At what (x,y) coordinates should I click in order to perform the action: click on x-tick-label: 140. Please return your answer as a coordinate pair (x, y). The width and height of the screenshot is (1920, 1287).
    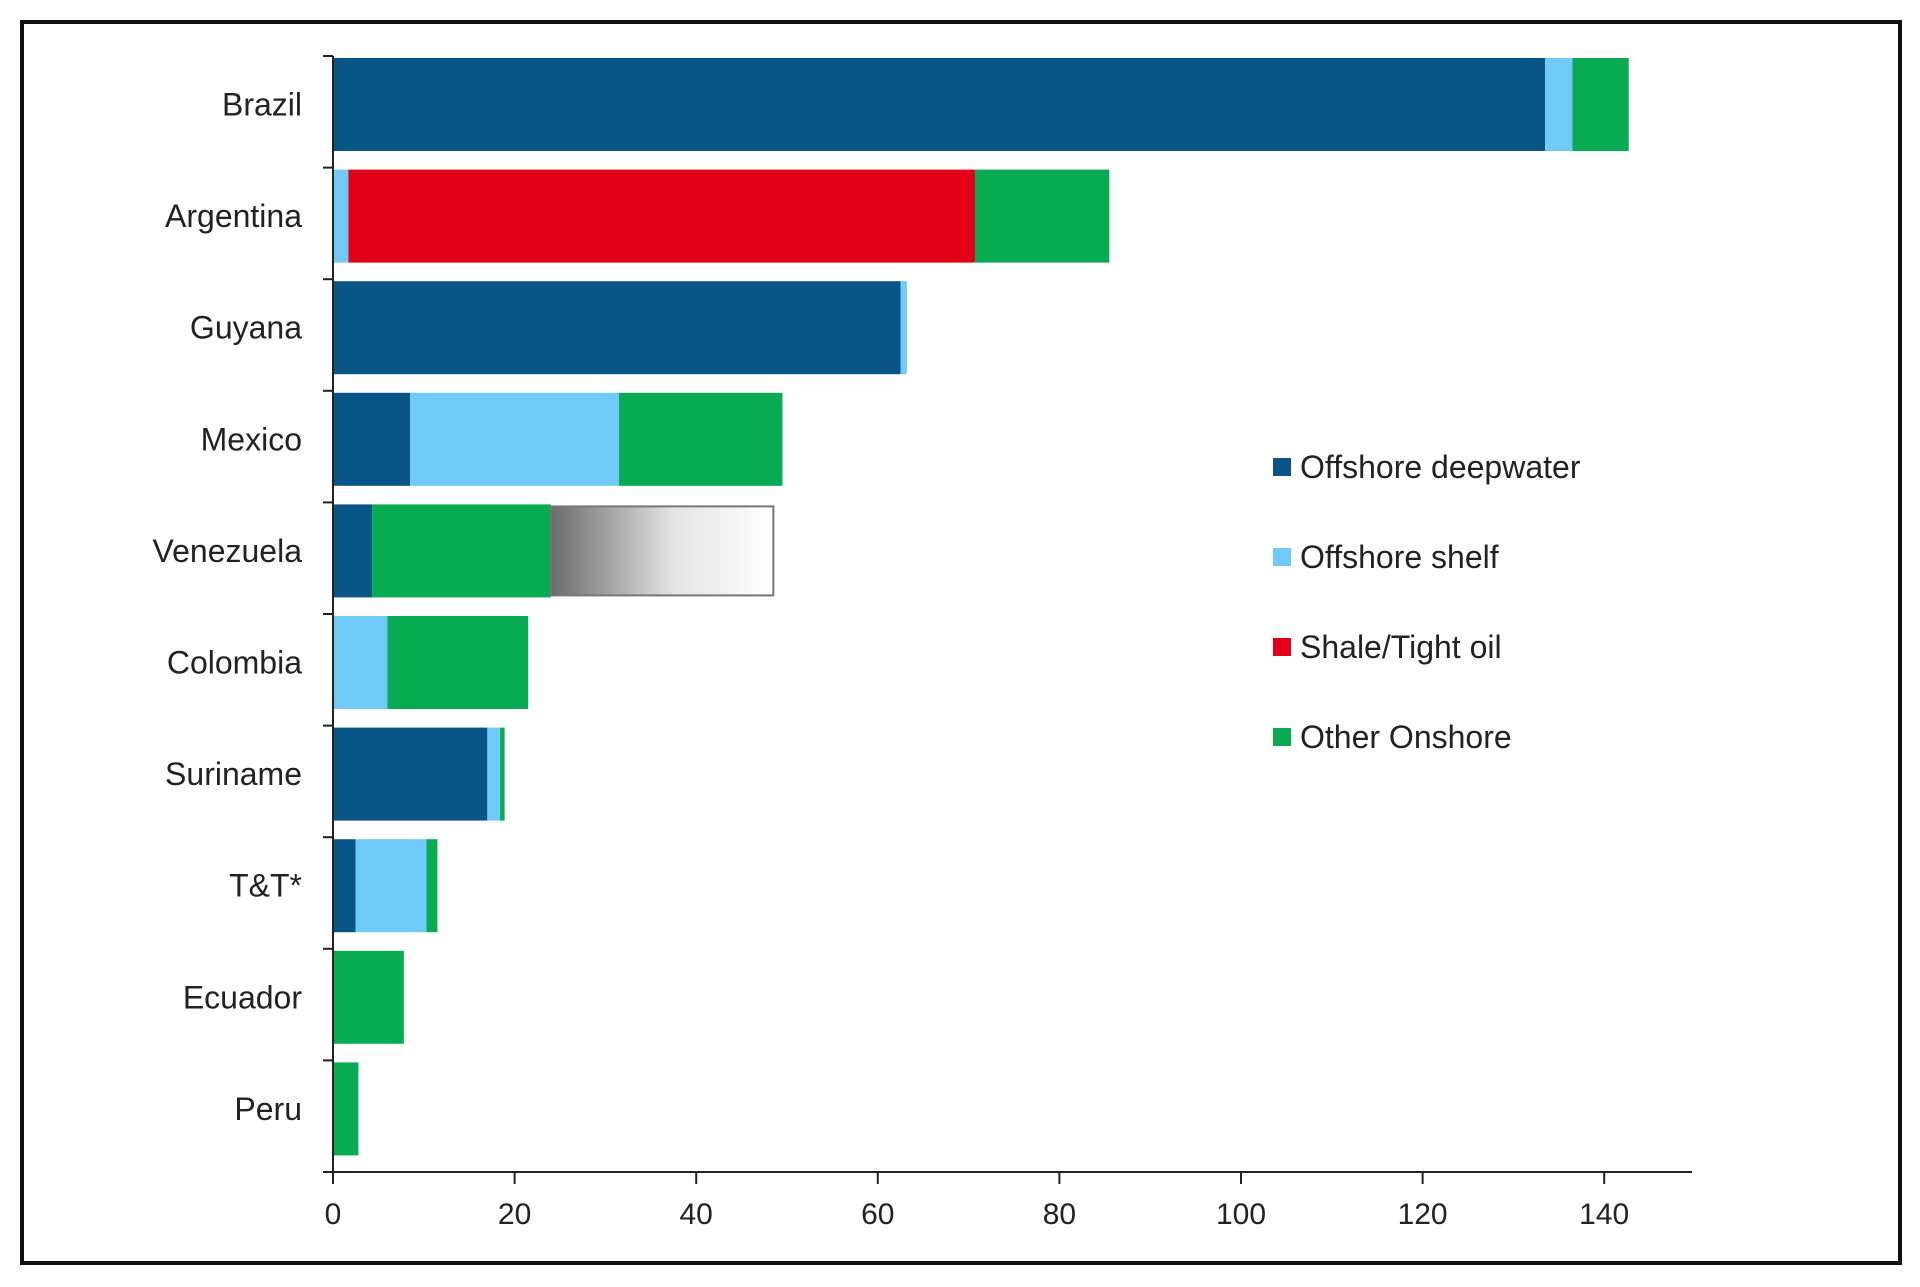
    Looking at the image, I should click on (1604, 1214).